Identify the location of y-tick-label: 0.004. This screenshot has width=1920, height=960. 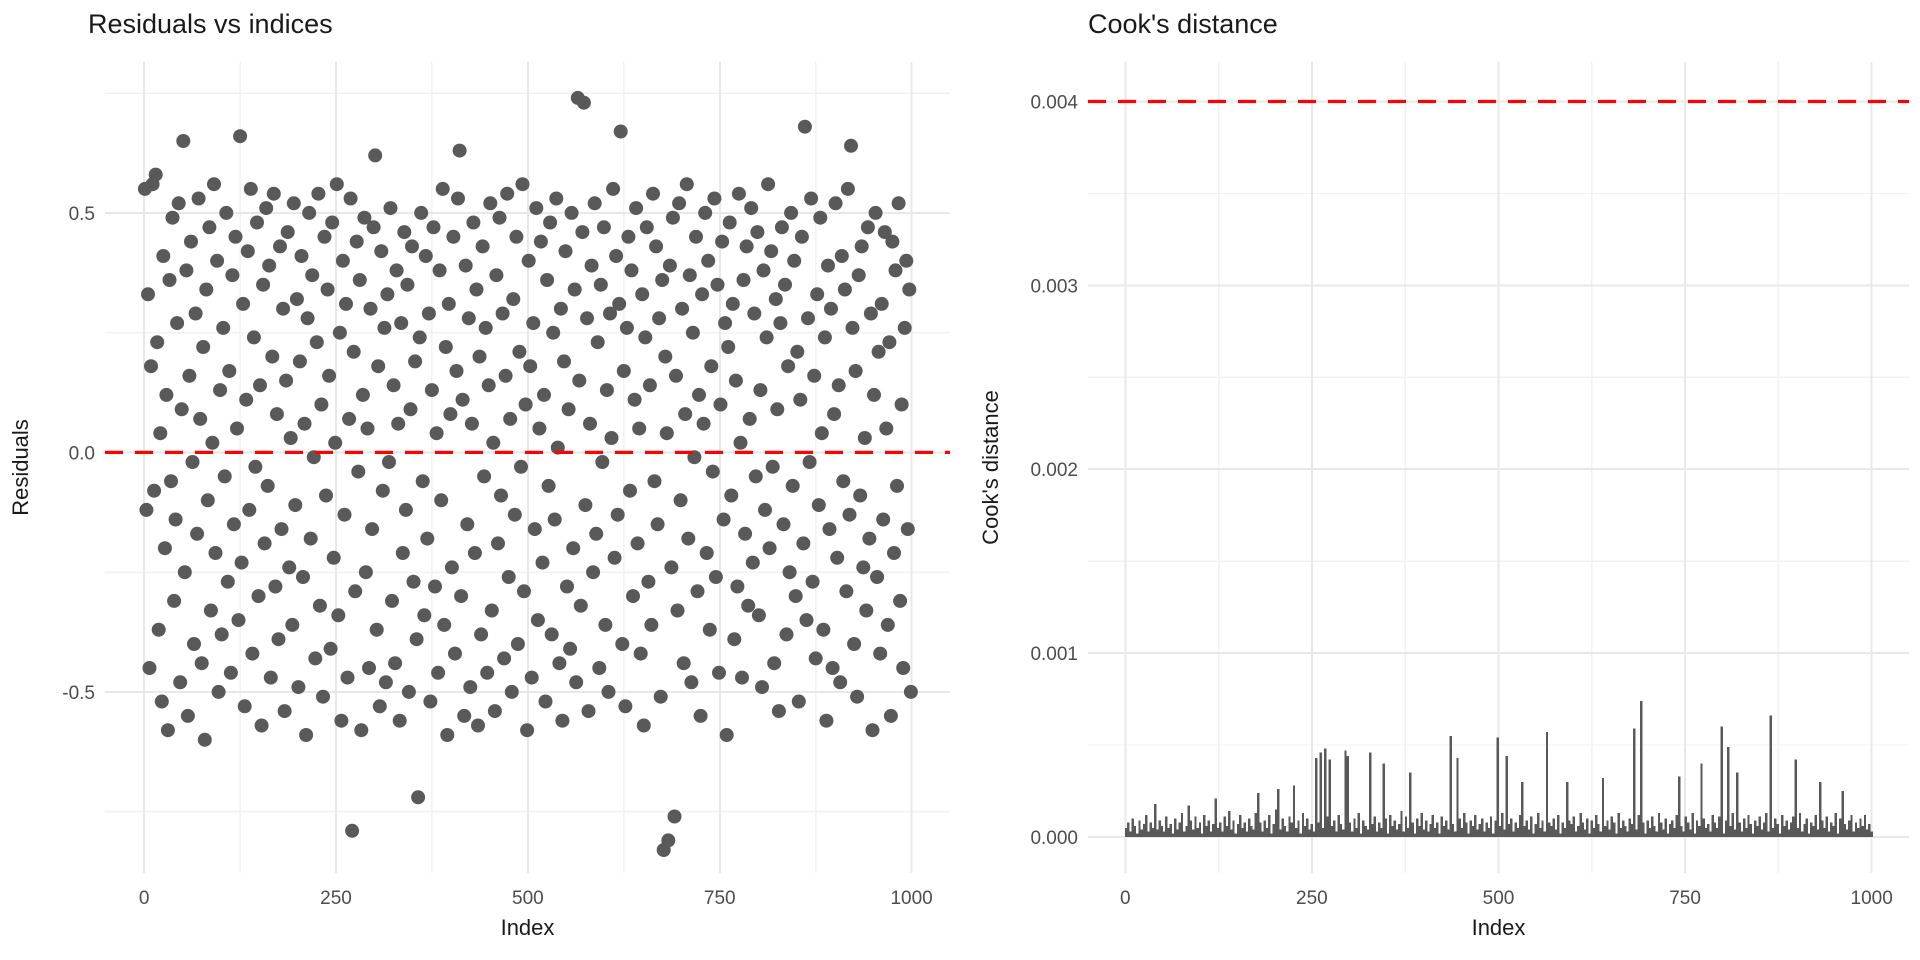
(1054, 103).